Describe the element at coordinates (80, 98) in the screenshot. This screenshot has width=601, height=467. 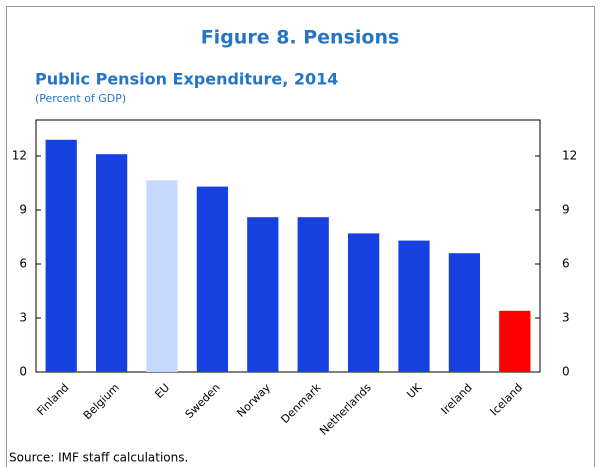
I see `unit-note: (Percent of GDP)` at that location.